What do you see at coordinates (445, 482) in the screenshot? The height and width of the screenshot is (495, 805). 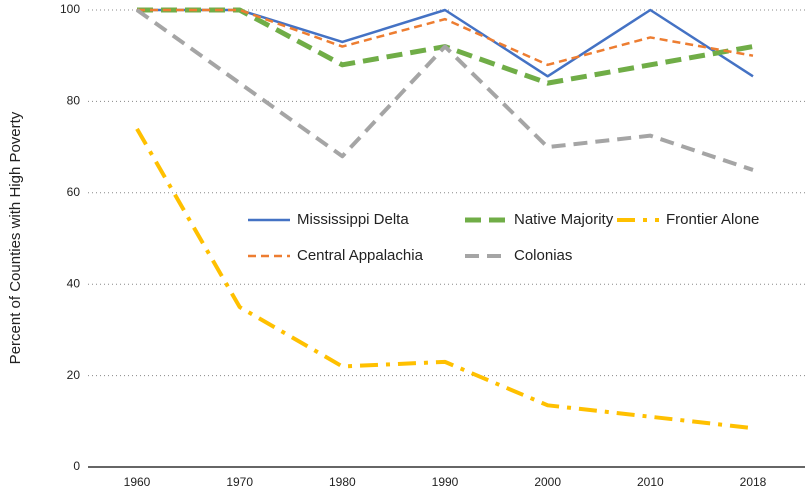 I see `x-tick-label: 1990` at bounding box center [445, 482].